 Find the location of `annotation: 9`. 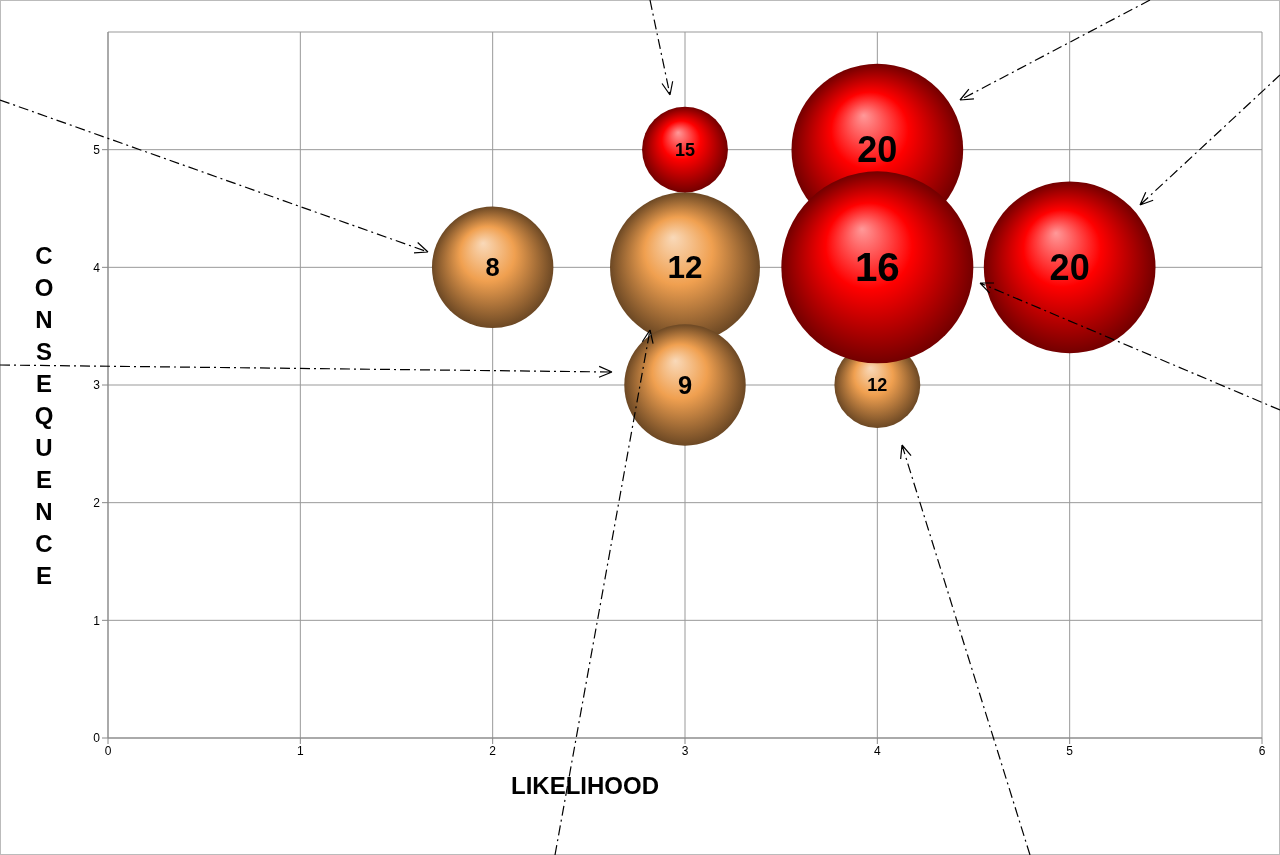

annotation: 9 is located at coordinates (685, 385).